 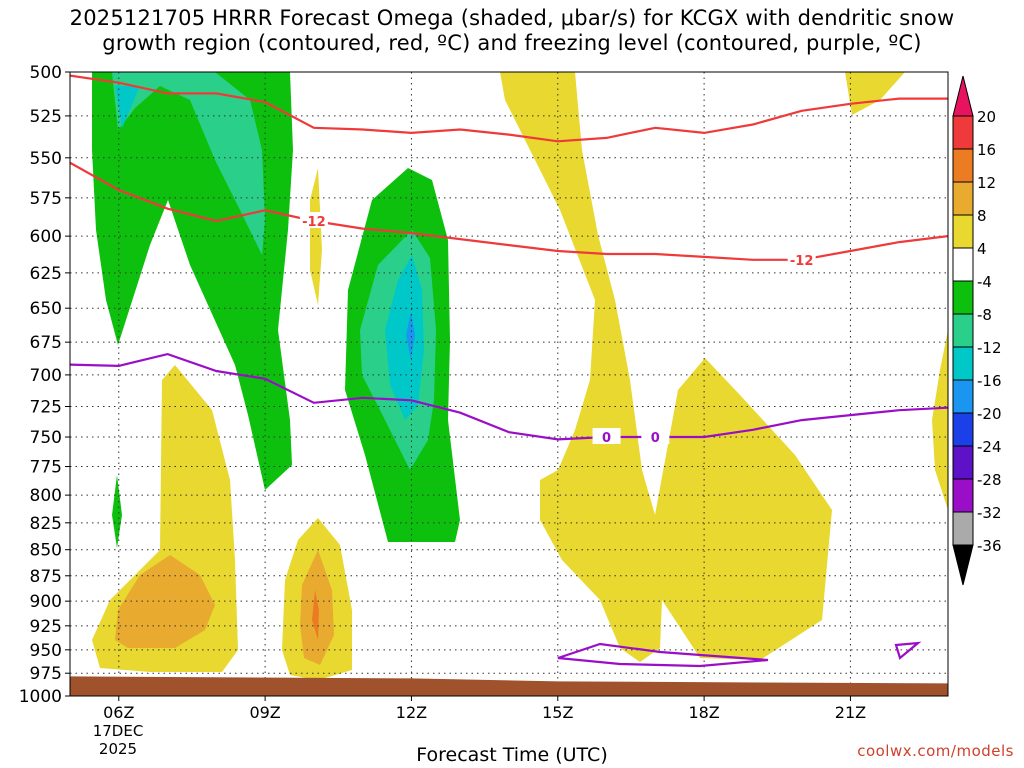 I want to click on y-tick-label: 500, so click(x=46, y=73).